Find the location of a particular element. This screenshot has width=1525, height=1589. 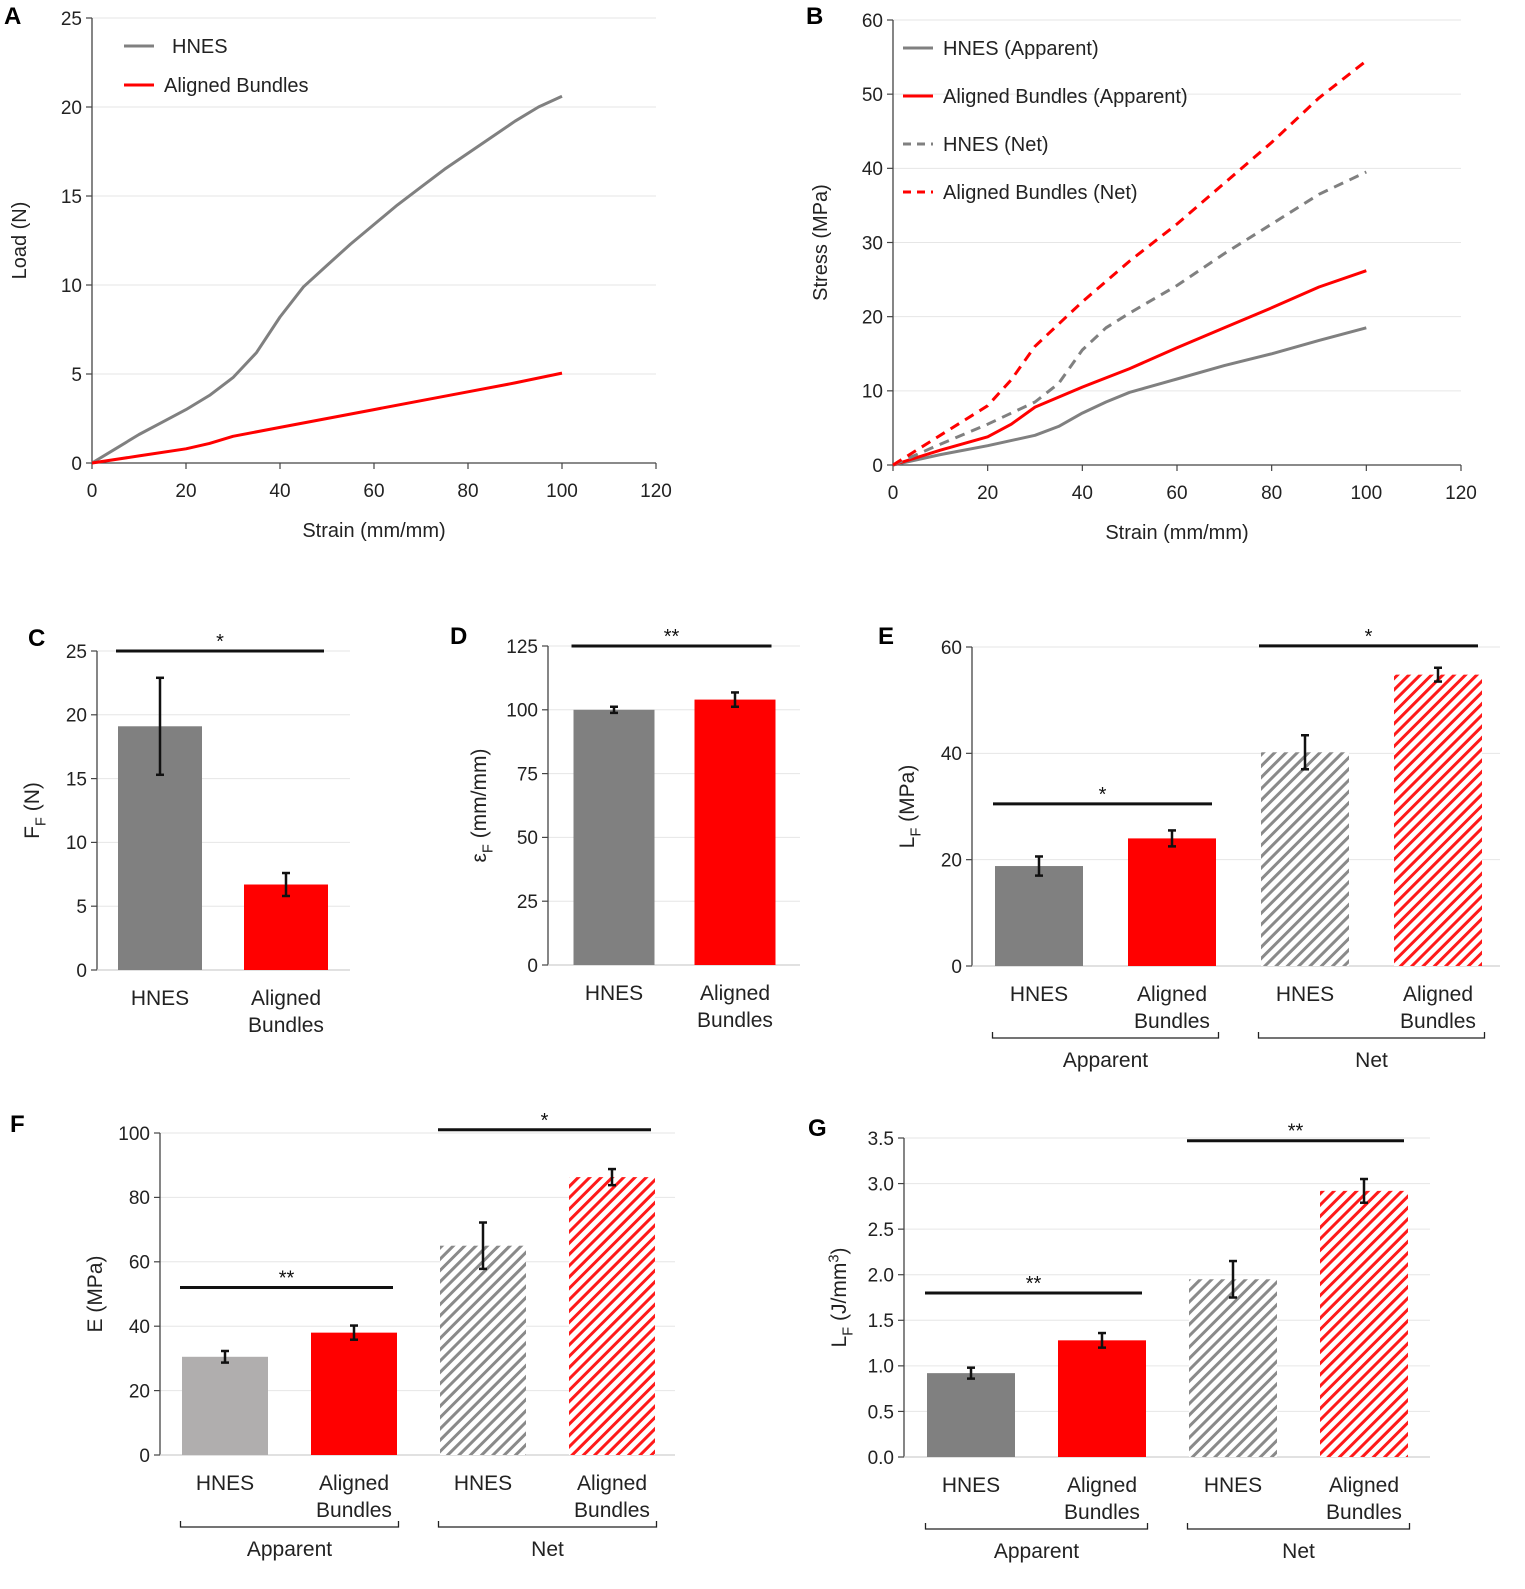

panel-C-ytick-label: 25 is located at coordinates (76, 652).